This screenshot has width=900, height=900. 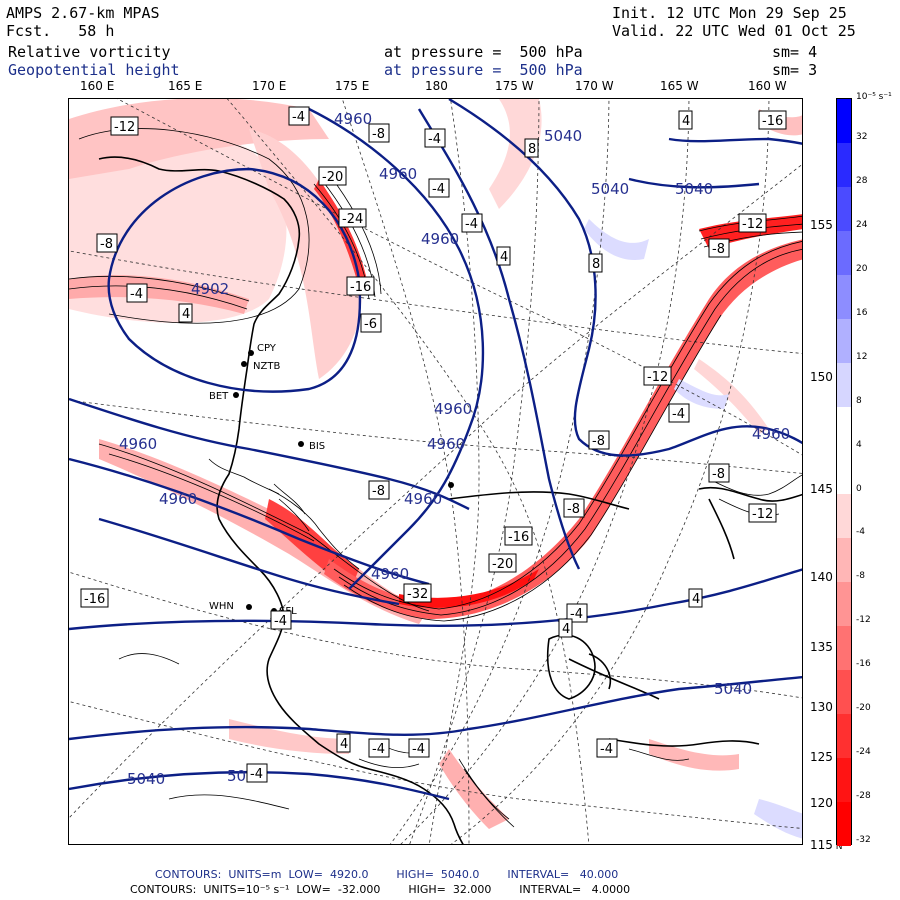 What do you see at coordinates (94, 70) in the screenshot?
I see `field2-name: Geopotential height` at bounding box center [94, 70].